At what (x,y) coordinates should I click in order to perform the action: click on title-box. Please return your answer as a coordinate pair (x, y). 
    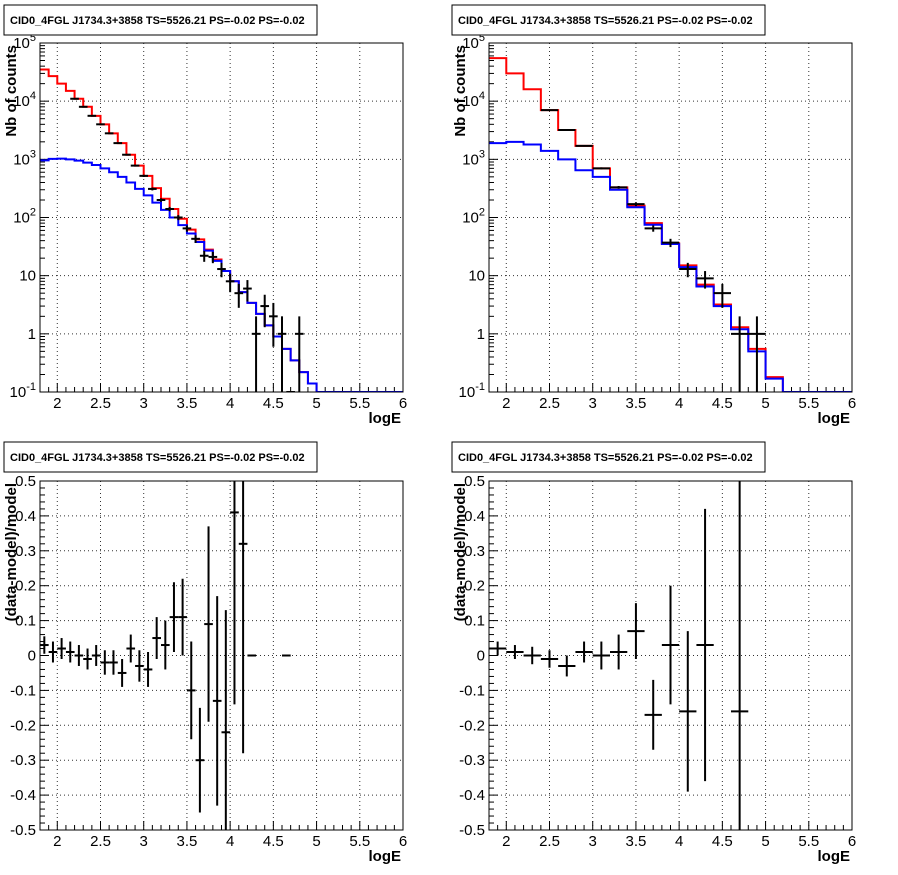
    Looking at the image, I should click on (608, 457).